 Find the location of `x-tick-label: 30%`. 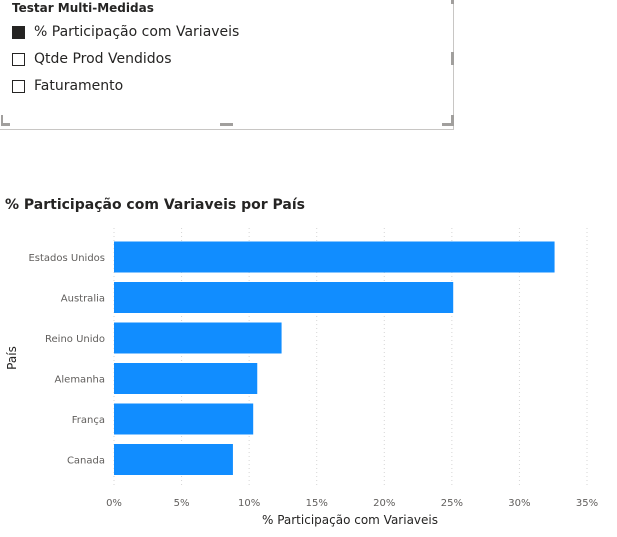

x-tick-label: 30% is located at coordinates (519, 503).